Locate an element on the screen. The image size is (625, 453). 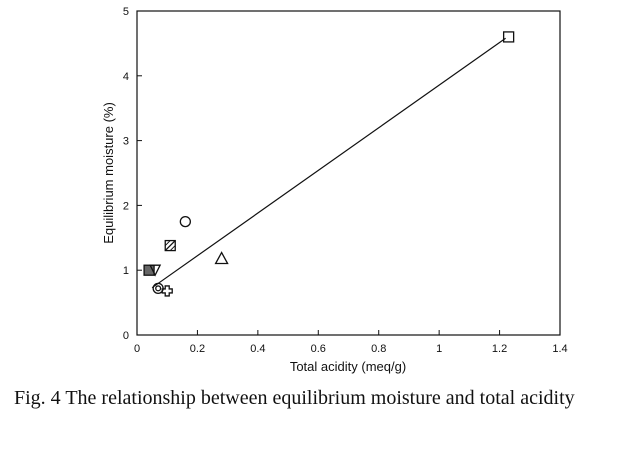
y-tick-label: 2 is located at coordinates (126, 206).